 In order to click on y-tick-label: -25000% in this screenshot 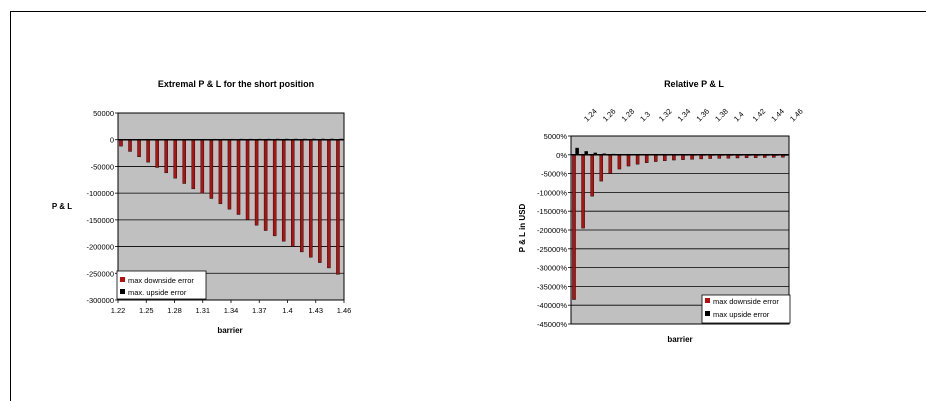, I will do `click(552, 249)`.